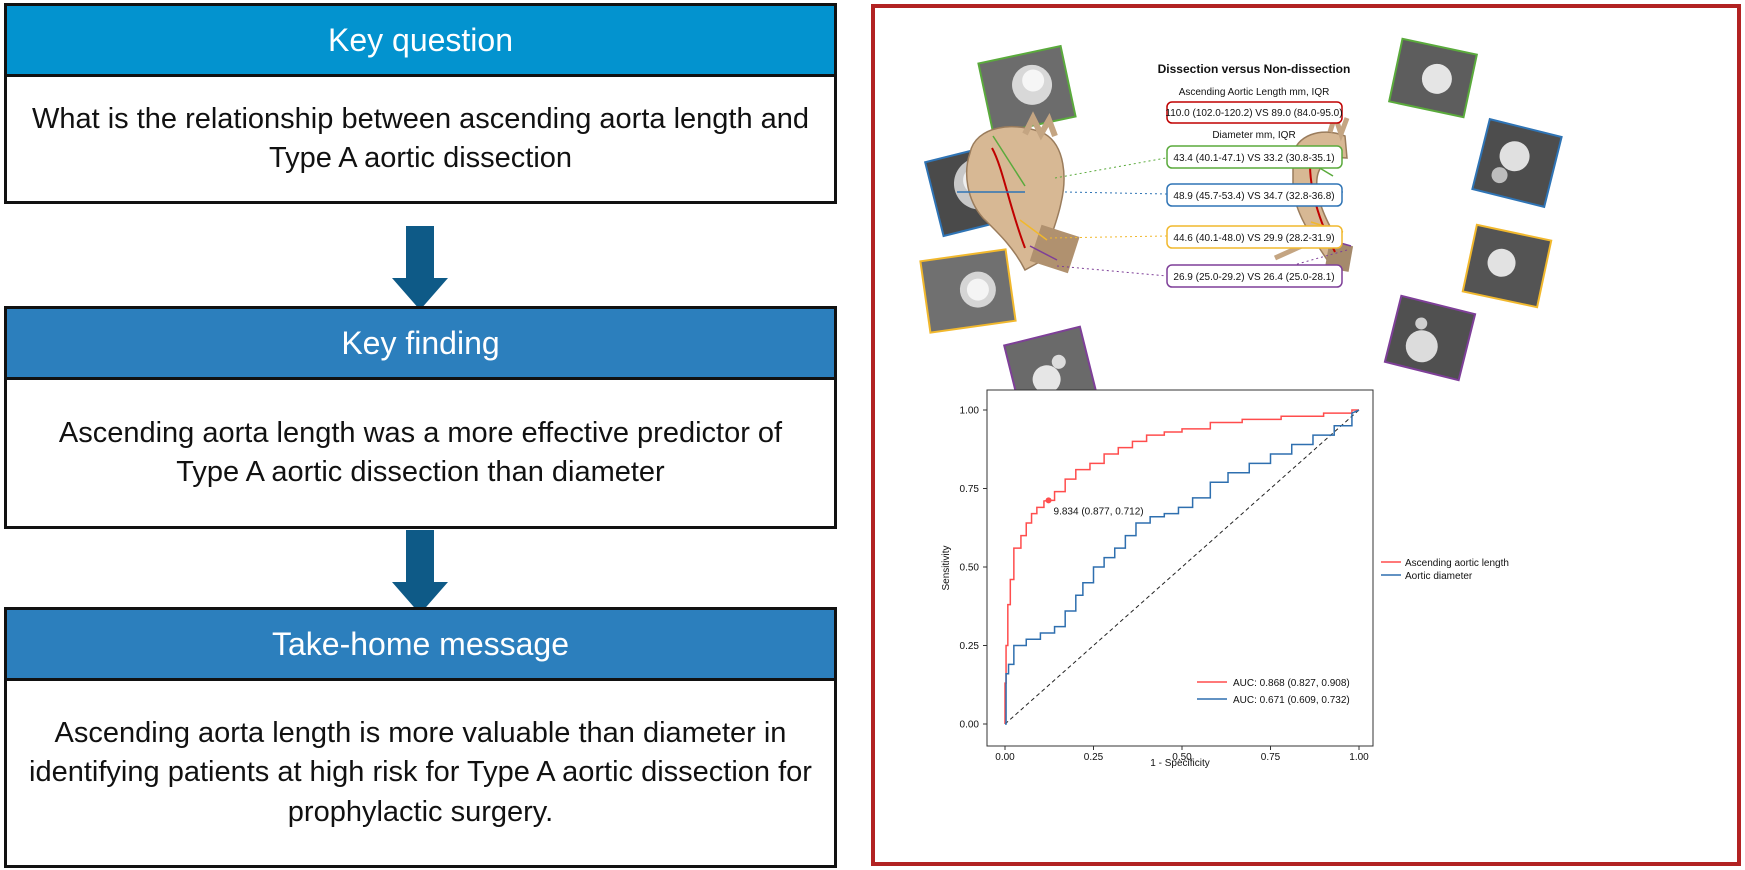  I want to click on take-home-header: Take-home message, so click(420, 644).